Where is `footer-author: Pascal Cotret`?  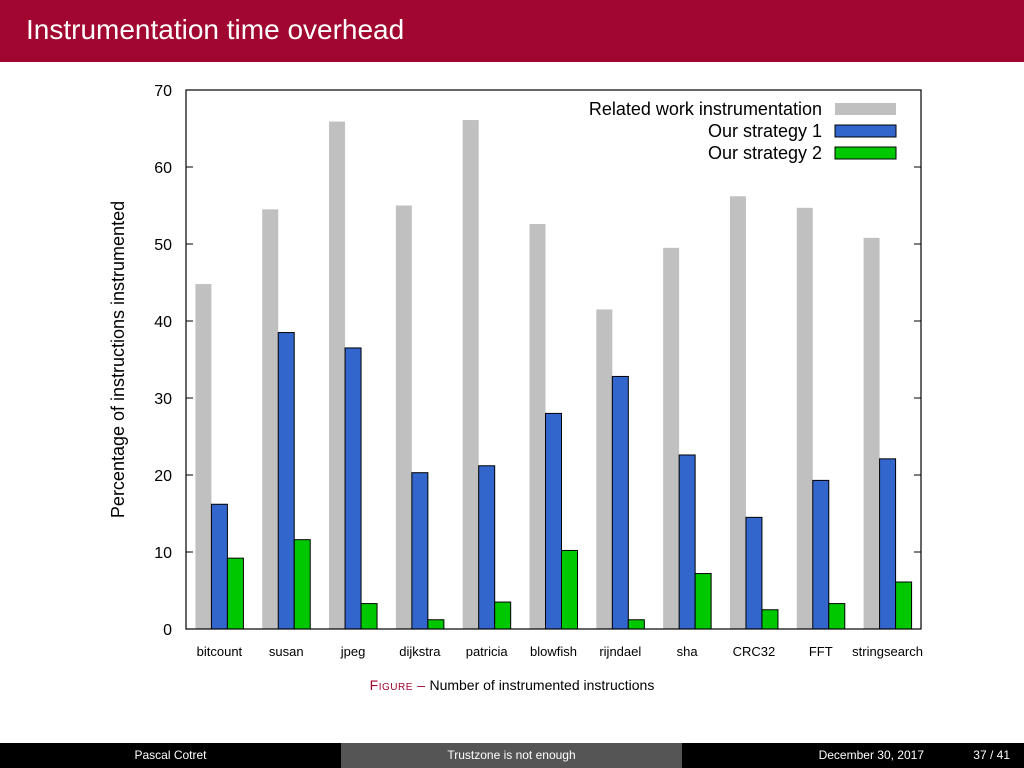 footer-author: Pascal Cotret is located at coordinates (170, 755).